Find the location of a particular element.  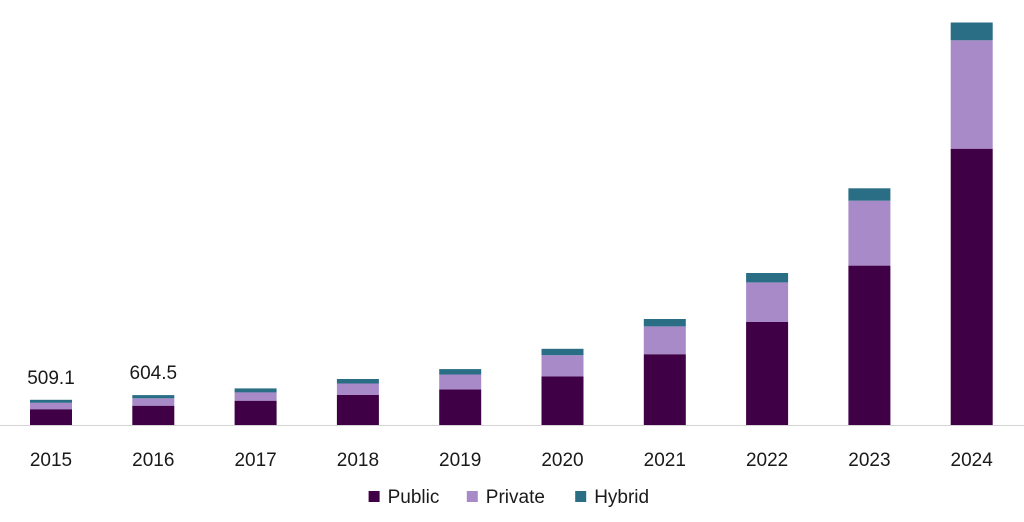

legend-item-public: Public is located at coordinates (404, 497).